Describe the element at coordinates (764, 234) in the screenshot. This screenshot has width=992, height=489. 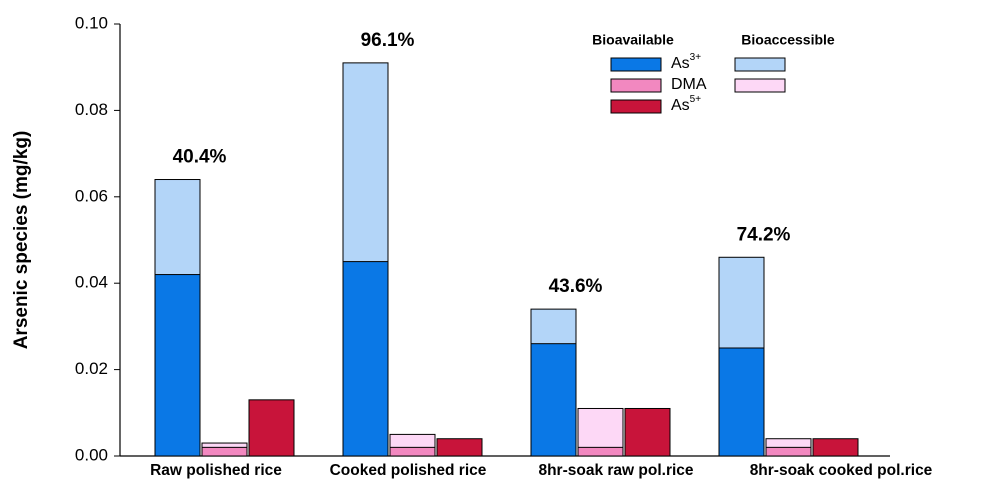
I see `annotation: 74.2%` at that location.